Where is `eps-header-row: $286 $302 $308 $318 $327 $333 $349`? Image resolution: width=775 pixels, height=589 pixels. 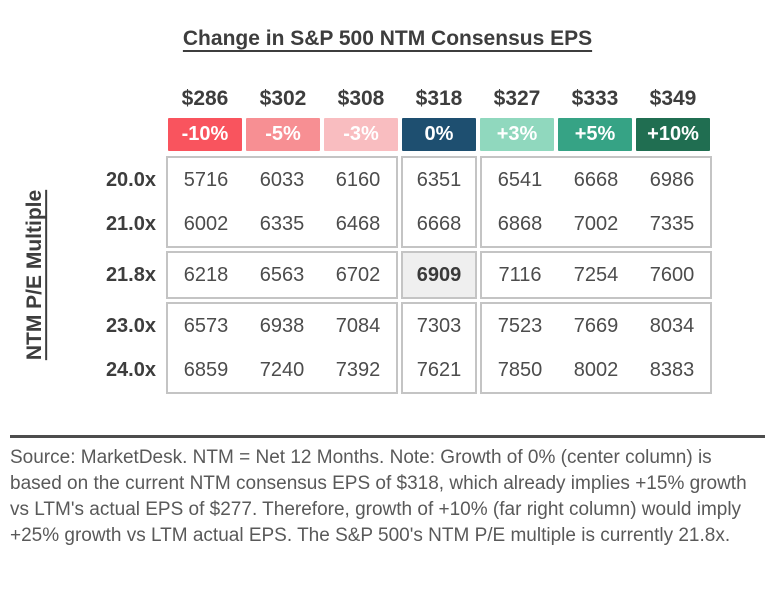 eps-header-row: $286 $302 $308 $318 $327 $333 $349 is located at coordinates (439, 98).